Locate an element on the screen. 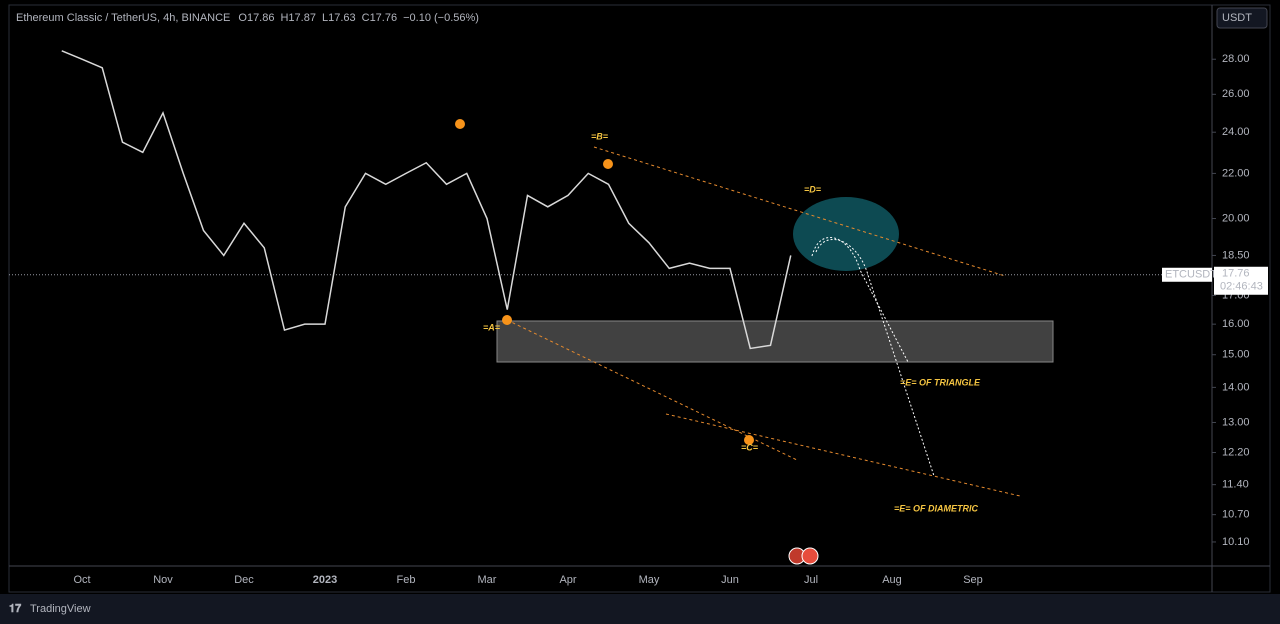  price-tag is located at coordinates (1241, 280).